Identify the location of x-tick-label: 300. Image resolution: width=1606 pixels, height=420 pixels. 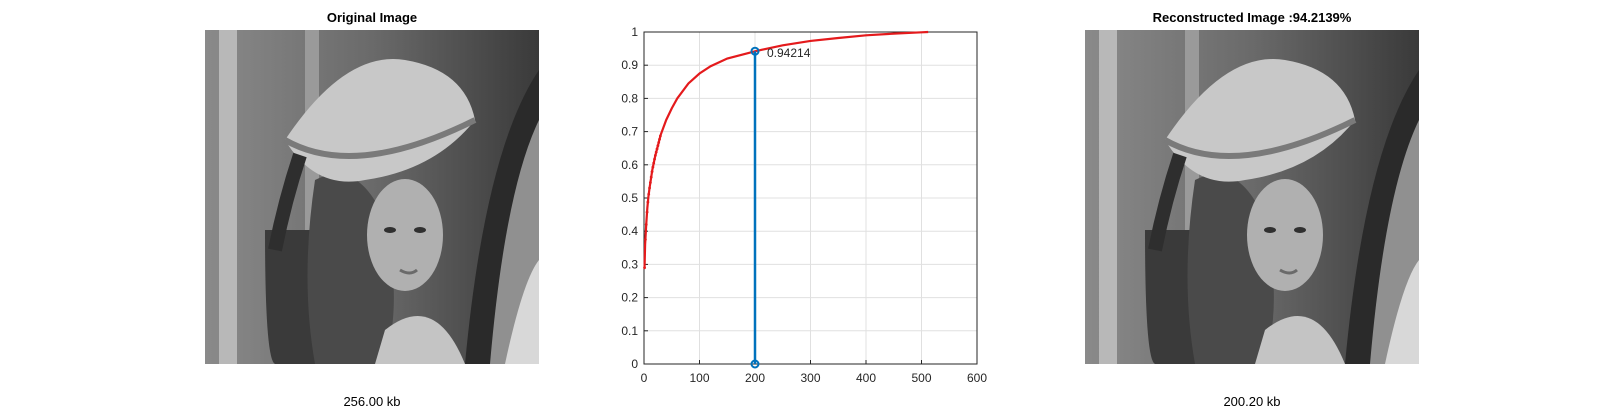
(810, 378).